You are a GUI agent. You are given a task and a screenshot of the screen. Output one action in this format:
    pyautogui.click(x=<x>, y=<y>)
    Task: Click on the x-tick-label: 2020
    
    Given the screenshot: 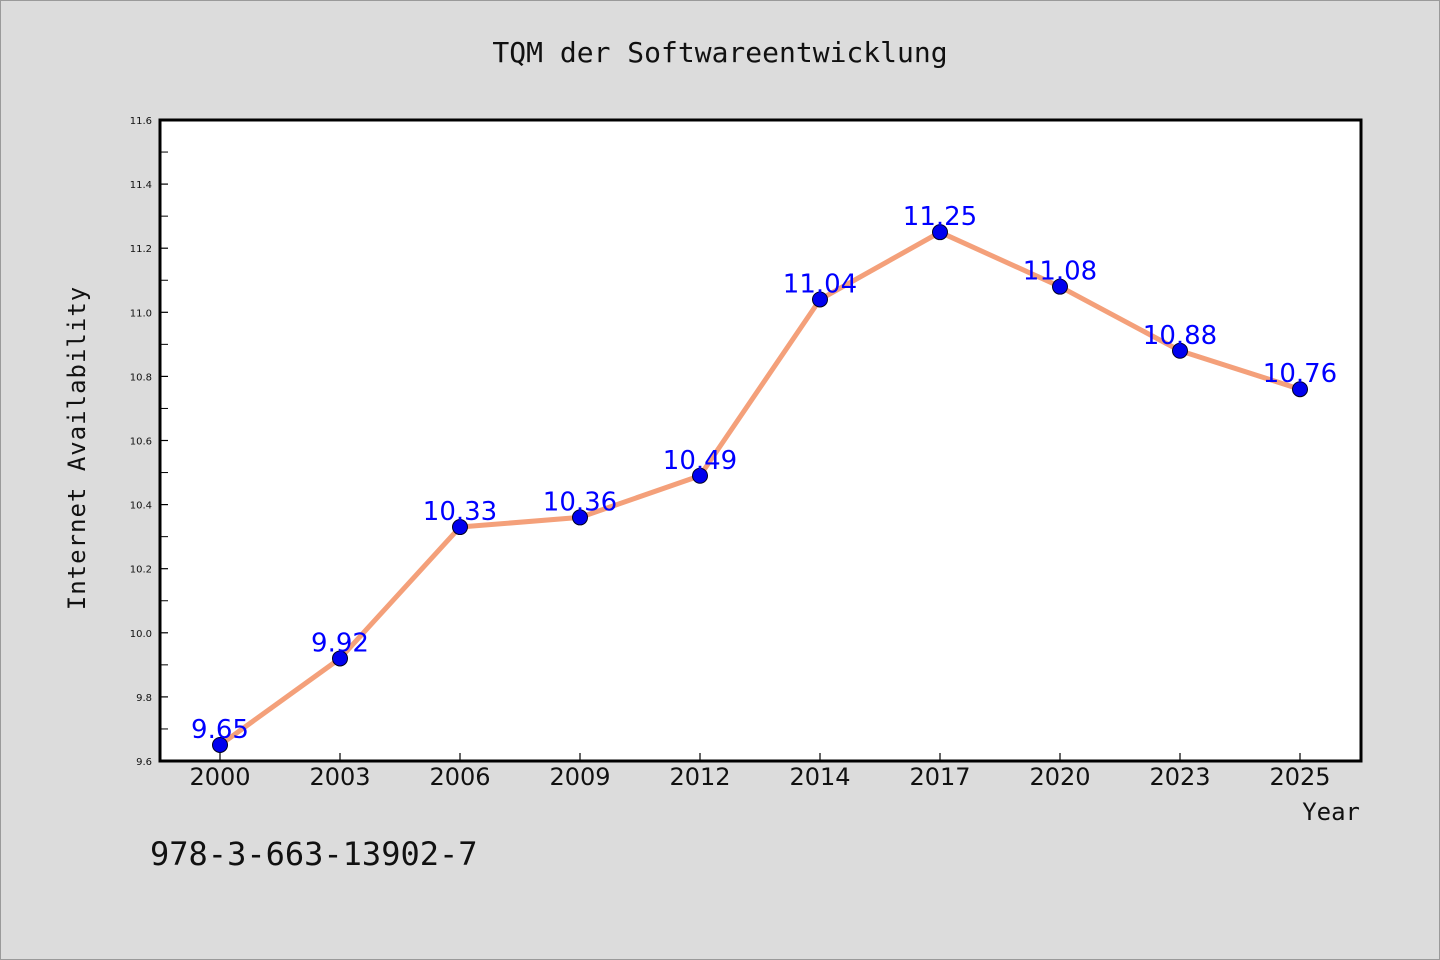 What is the action you would take?
    pyautogui.click(x=1059, y=777)
    